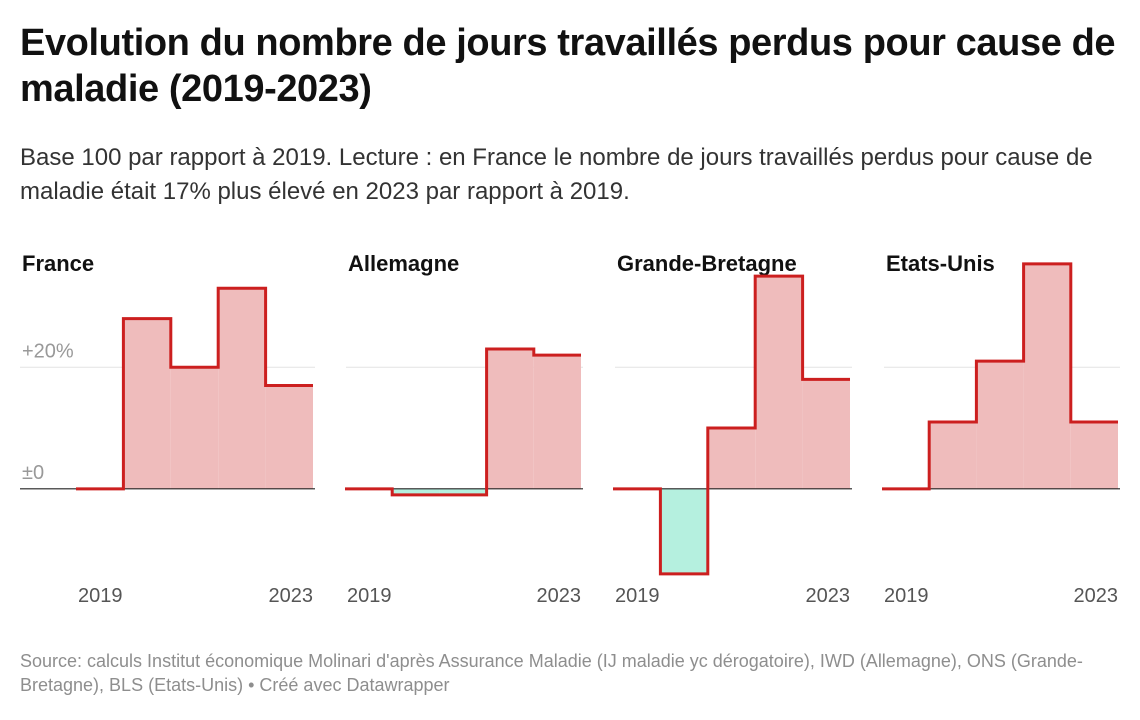 This screenshot has width=1140, height=720. I want to click on panel-title: Grande-Bretagne, so click(707, 263).